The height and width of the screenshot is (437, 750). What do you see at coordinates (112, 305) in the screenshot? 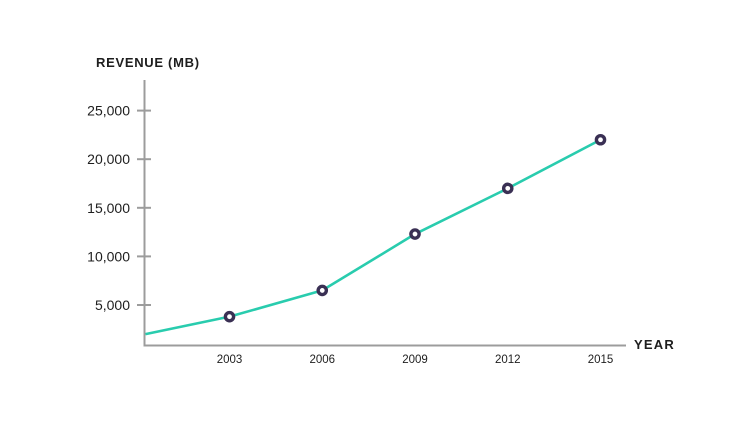
I see `y-tick-label: 5,000` at bounding box center [112, 305].